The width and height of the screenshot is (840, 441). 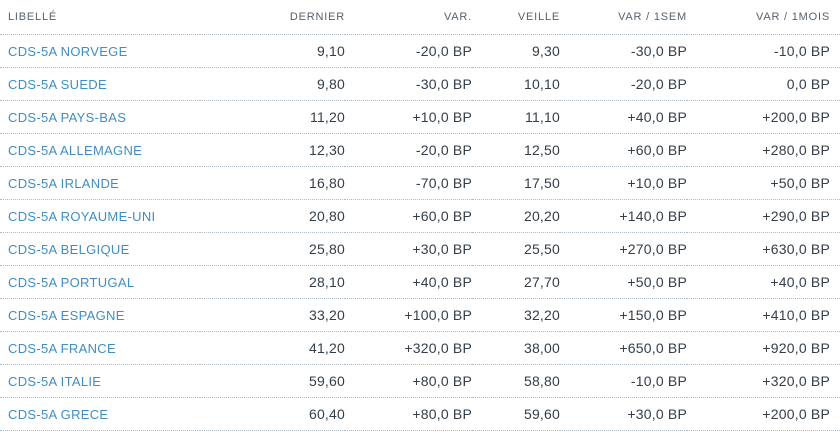 What do you see at coordinates (66, 315) in the screenshot?
I see `instrument-link: CDS-5A ESPAGNE` at bounding box center [66, 315].